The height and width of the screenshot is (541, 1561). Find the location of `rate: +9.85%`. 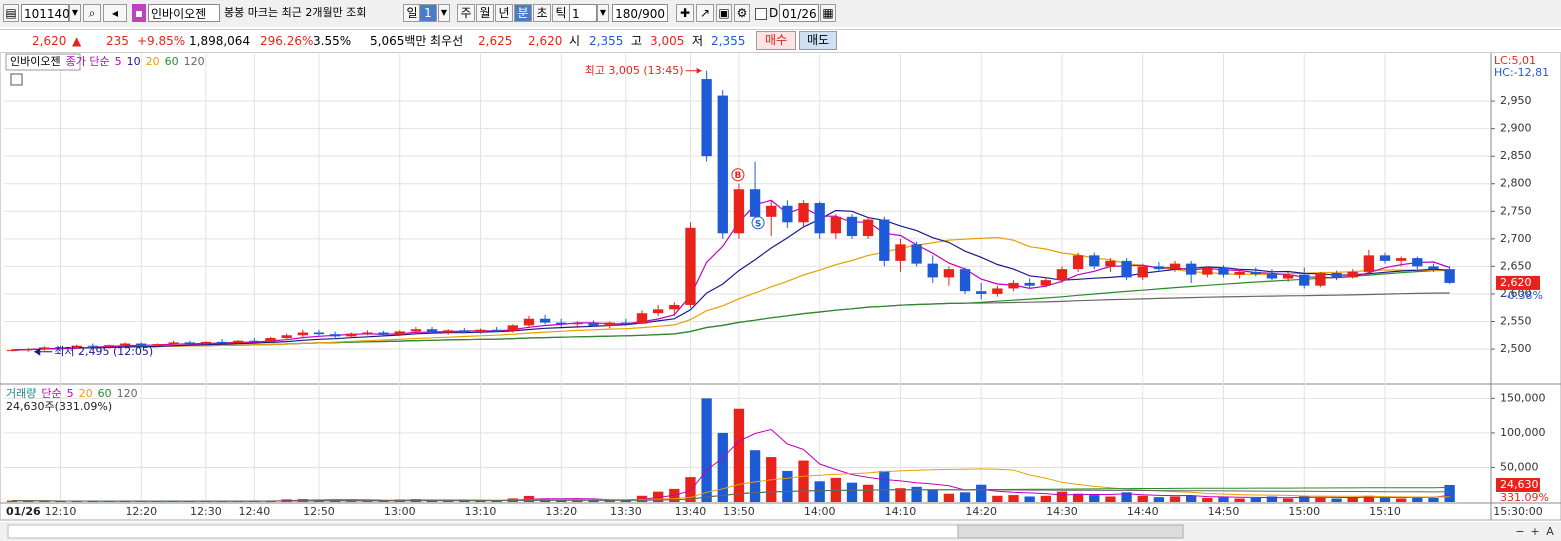

rate: +9.85% is located at coordinates (161, 41).